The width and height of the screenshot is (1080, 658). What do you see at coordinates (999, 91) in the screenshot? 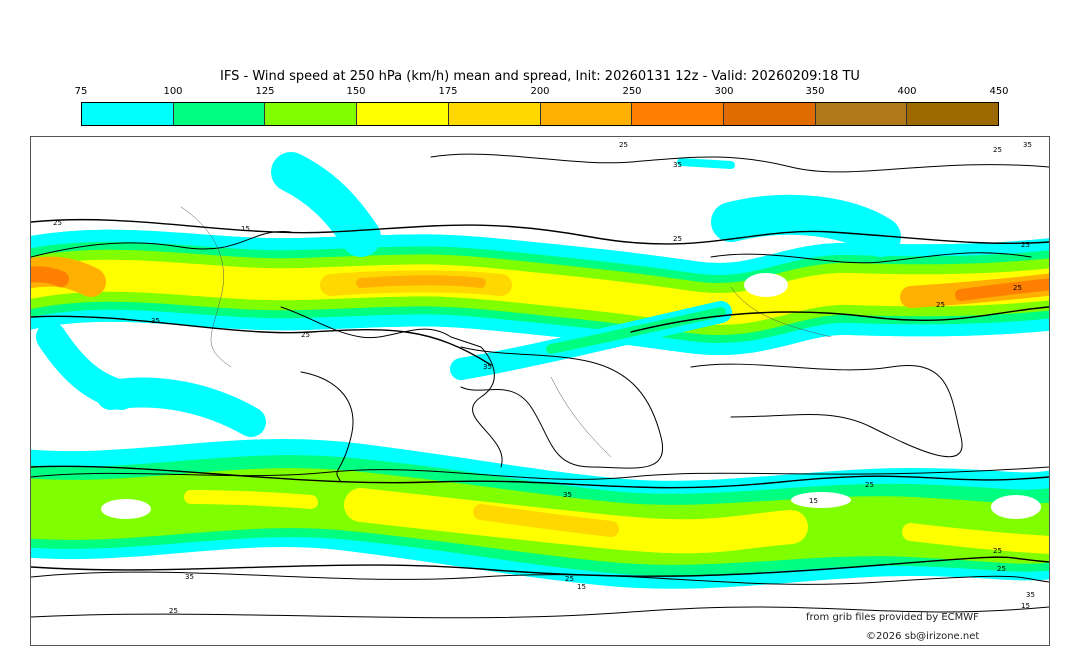
I see `legend-tick: 450` at bounding box center [999, 91].